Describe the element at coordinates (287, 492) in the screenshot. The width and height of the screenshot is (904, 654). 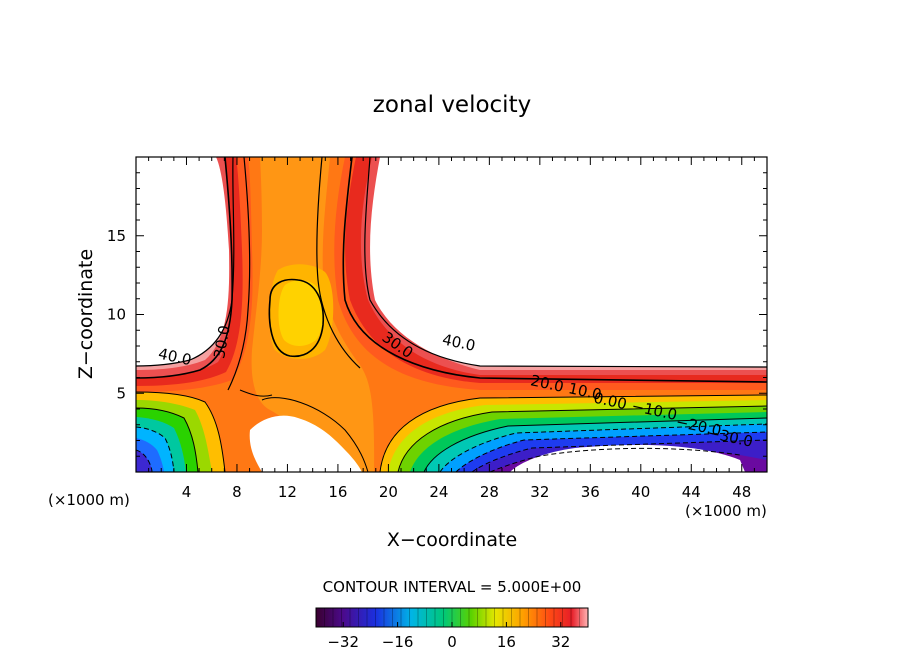
I see `x-tick-label: 12` at that location.